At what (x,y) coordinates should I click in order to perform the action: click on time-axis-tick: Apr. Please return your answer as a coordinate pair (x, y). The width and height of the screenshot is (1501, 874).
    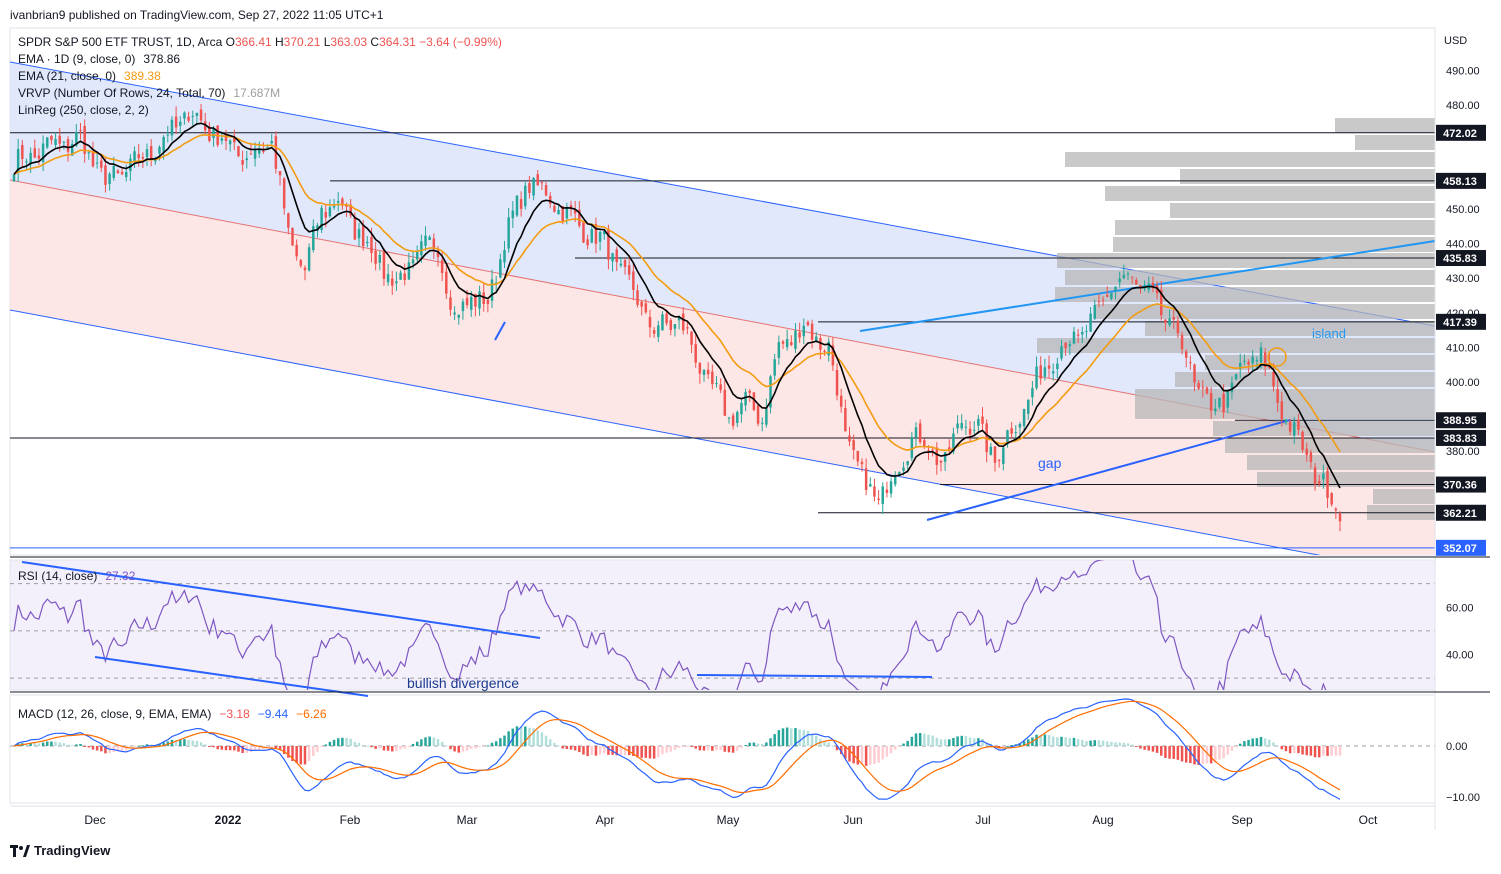
    Looking at the image, I should click on (605, 820).